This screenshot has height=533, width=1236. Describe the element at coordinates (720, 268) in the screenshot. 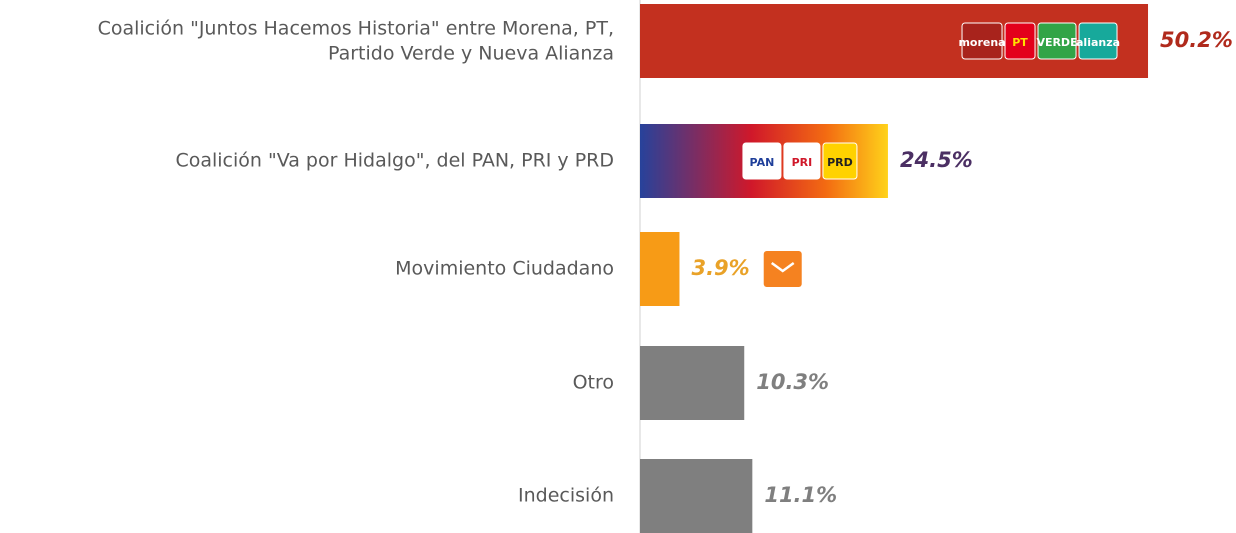

I see `value-label: 3.9%` at that location.